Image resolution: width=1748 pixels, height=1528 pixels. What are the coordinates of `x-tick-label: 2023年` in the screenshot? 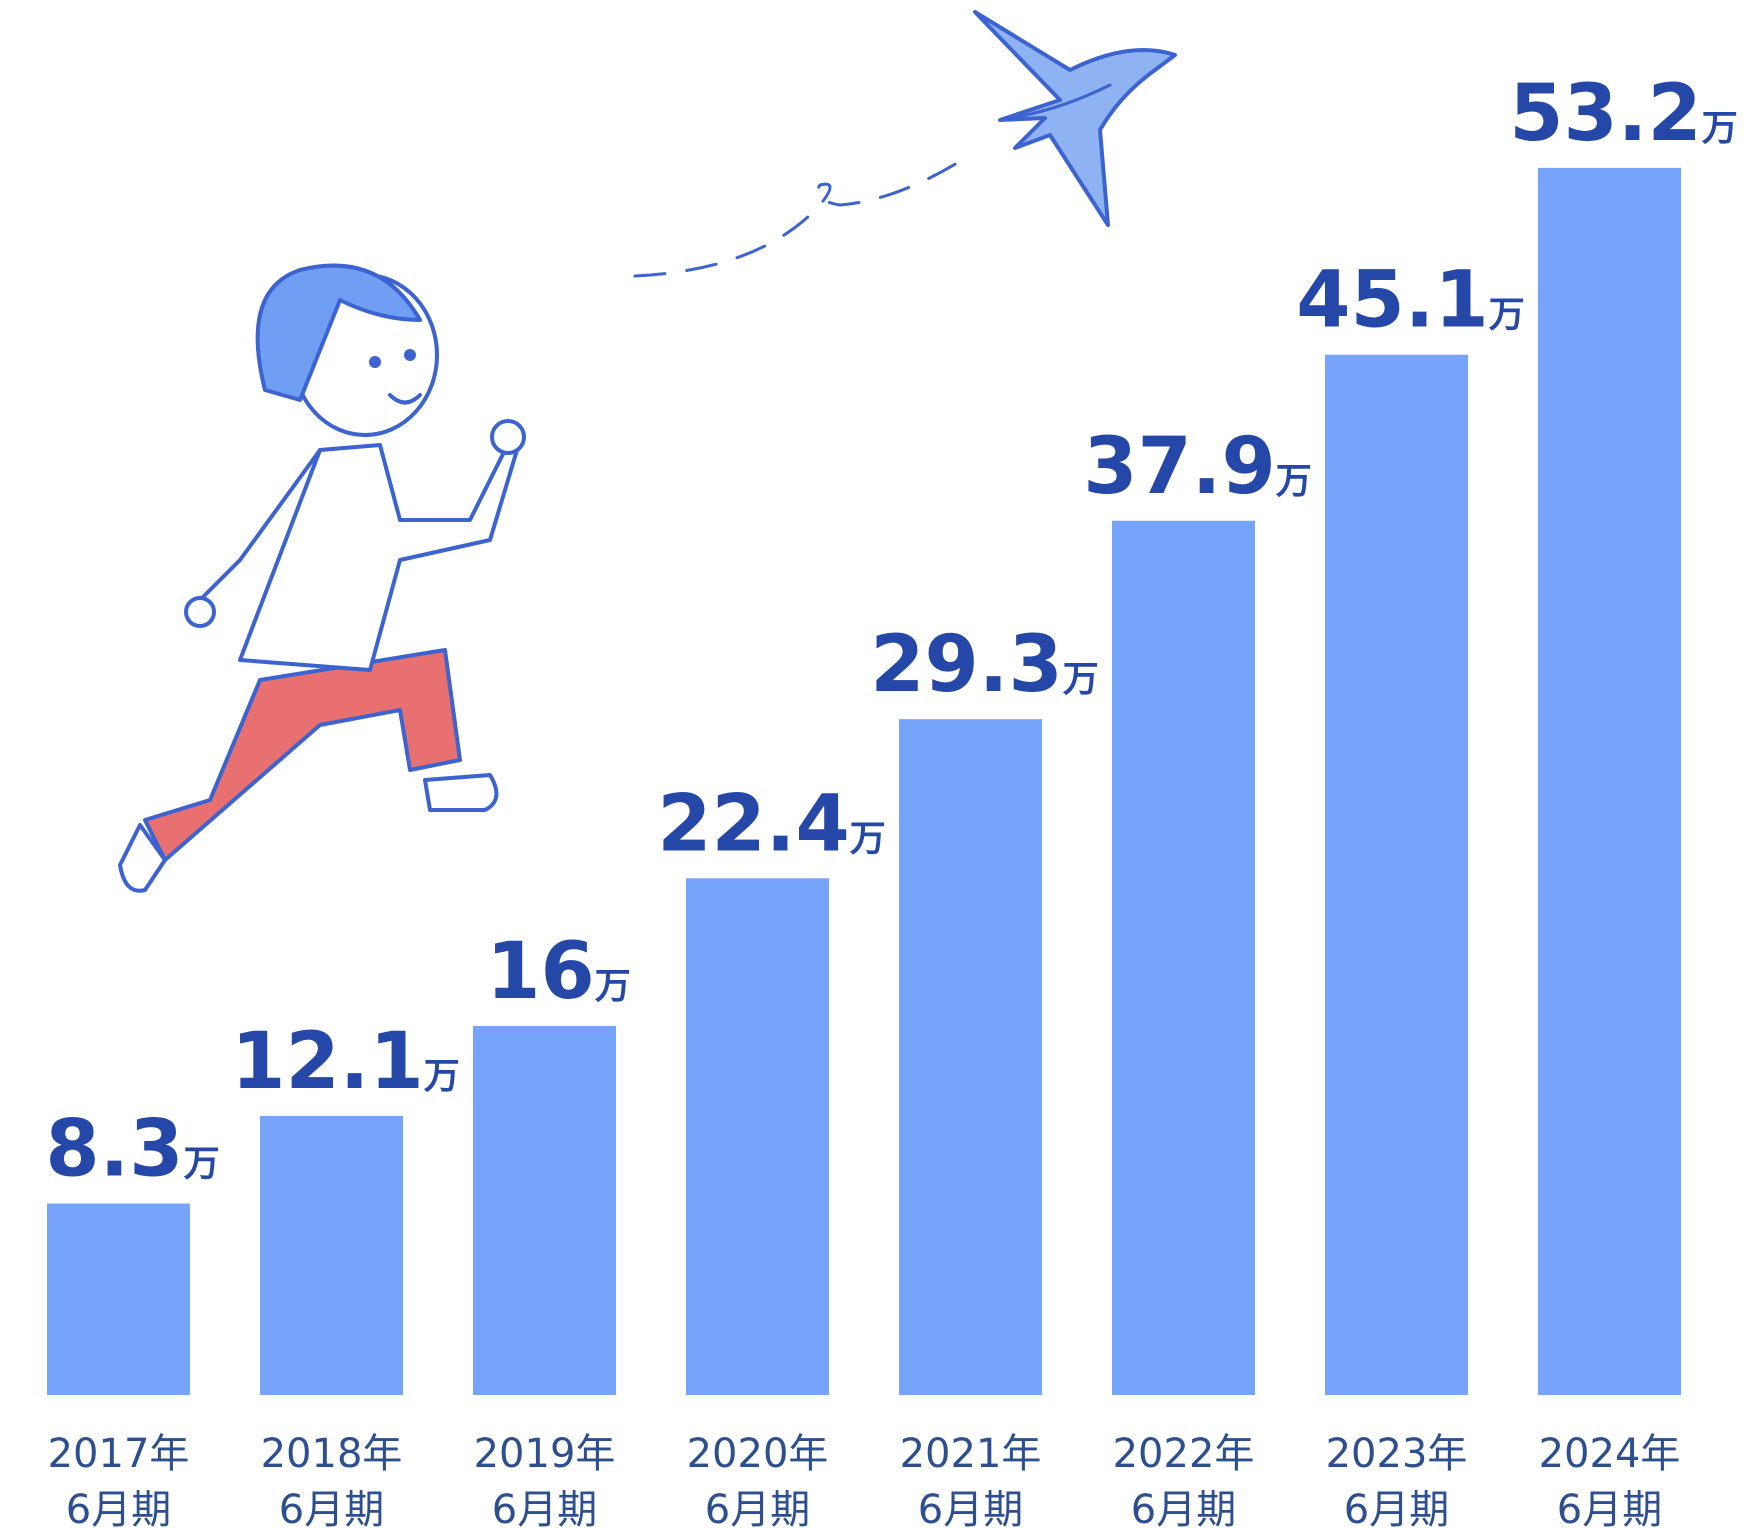 It's located at (1397, 1454).